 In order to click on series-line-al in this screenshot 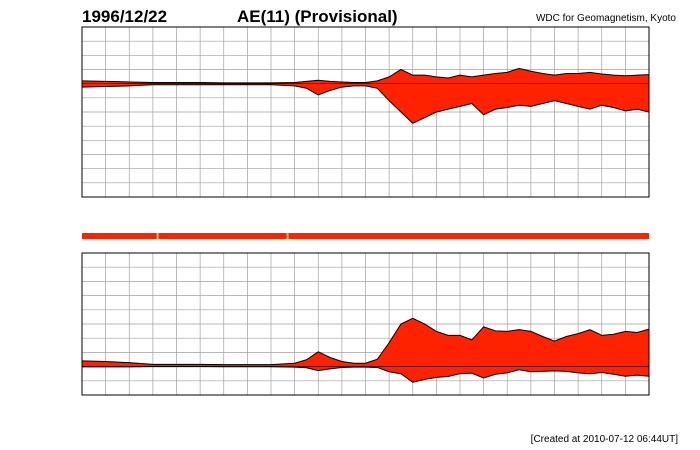, I will do `click(365, 104)`.